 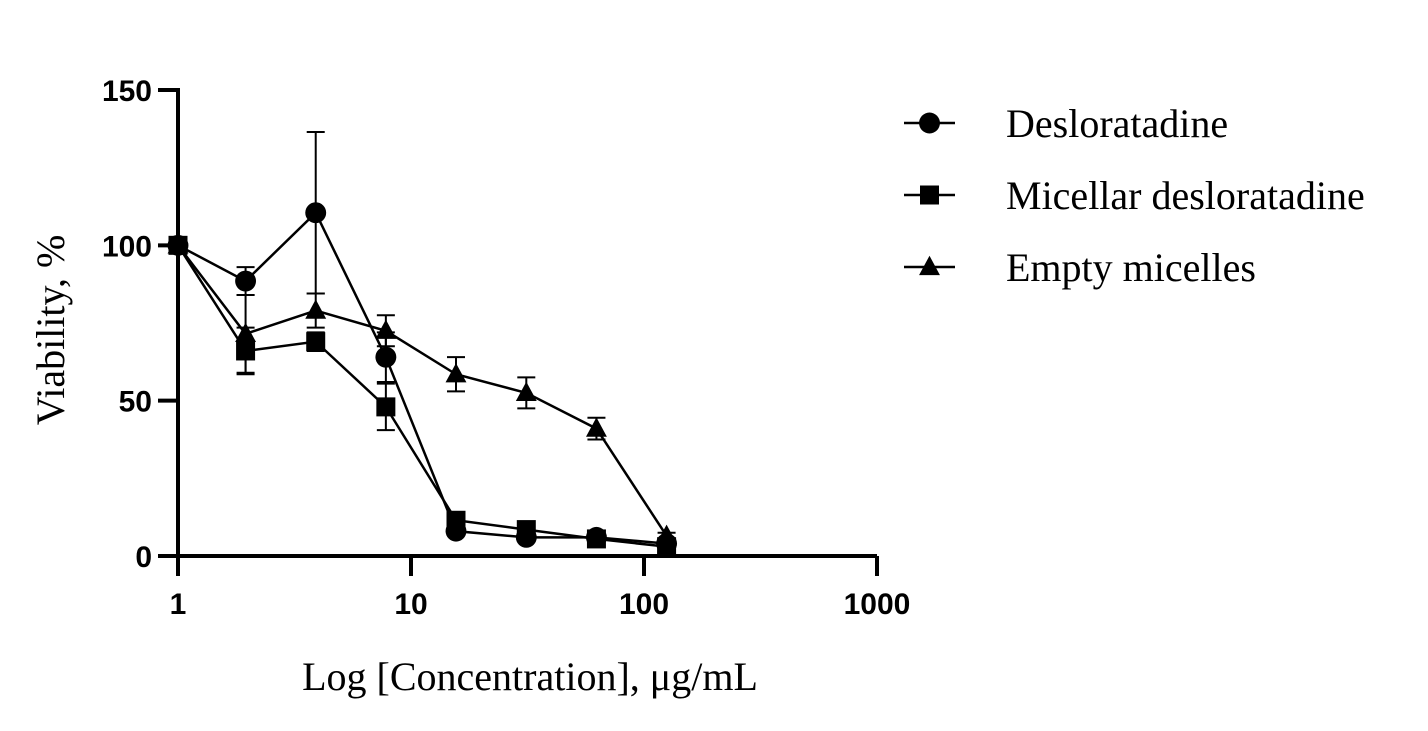 I want to click on x-axis-title: Log [Concentration], μg/mL, so click(x=530, y=676).